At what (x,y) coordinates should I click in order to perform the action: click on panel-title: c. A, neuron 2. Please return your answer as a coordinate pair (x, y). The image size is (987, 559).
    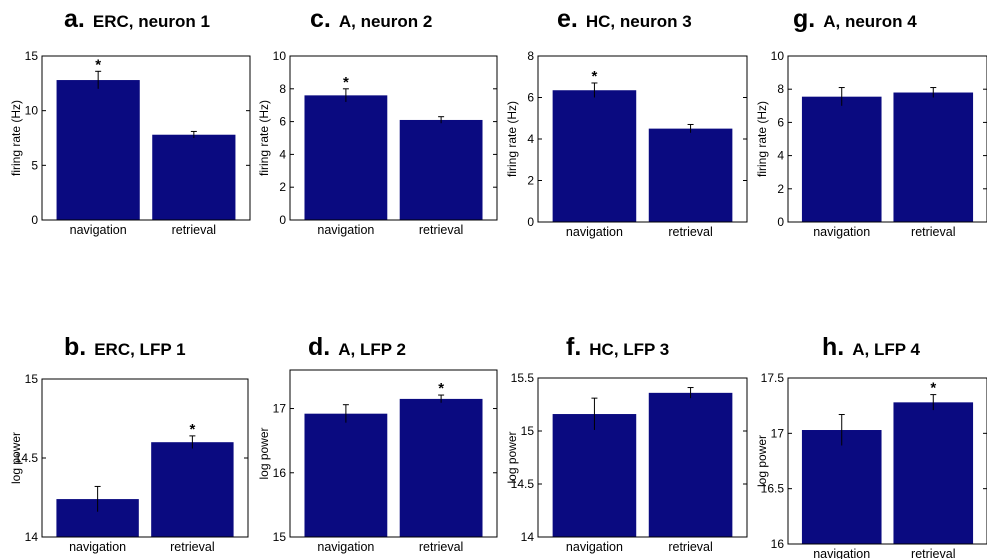
    Looking at the image, I should click on (371, 19).